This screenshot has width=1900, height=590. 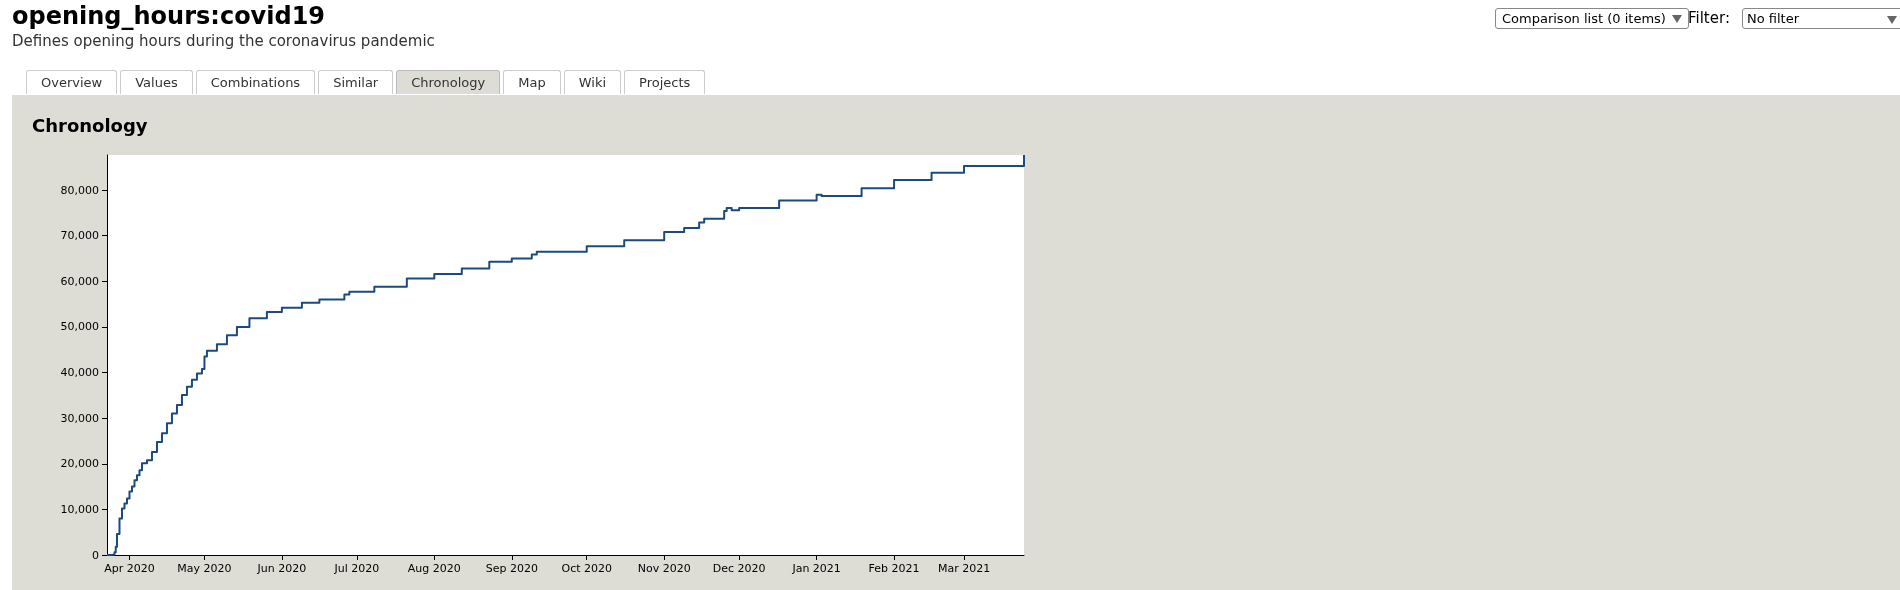 What do you see at coordinates (586, 568) in the screenshot?
I see `x-tick-label: Oct 2020` at bounding box center [586, 568].